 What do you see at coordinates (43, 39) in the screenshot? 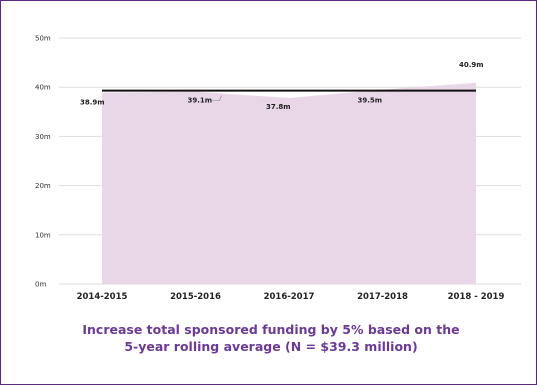
I see `y-tick-label: 50m` at bounding box center [43, 39].